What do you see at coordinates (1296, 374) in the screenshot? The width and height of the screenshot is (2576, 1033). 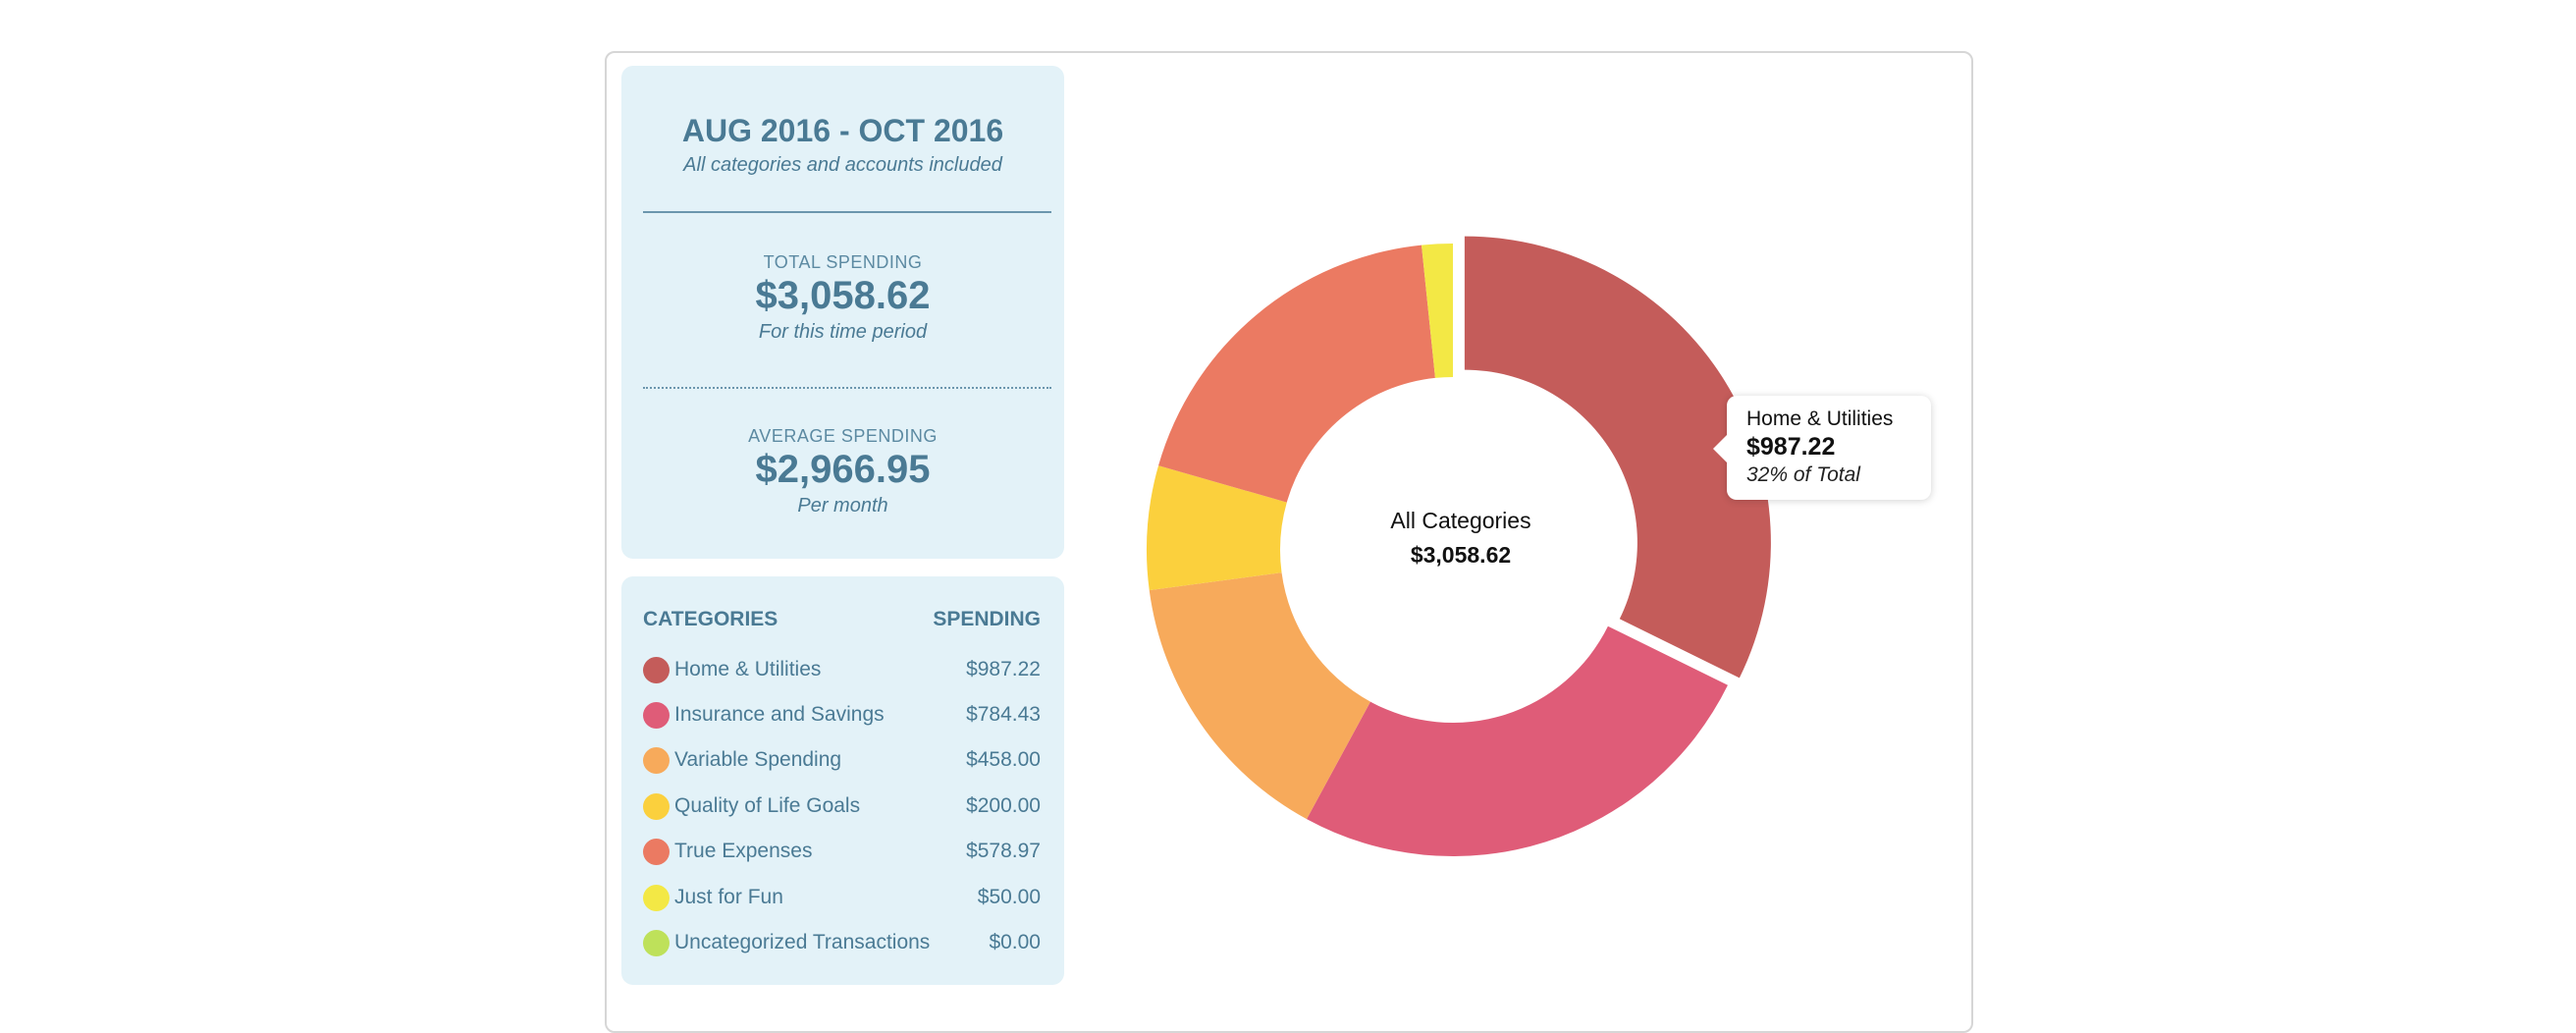 I see `donut-slice-true-expenses` at bounding box center [1296, 374].